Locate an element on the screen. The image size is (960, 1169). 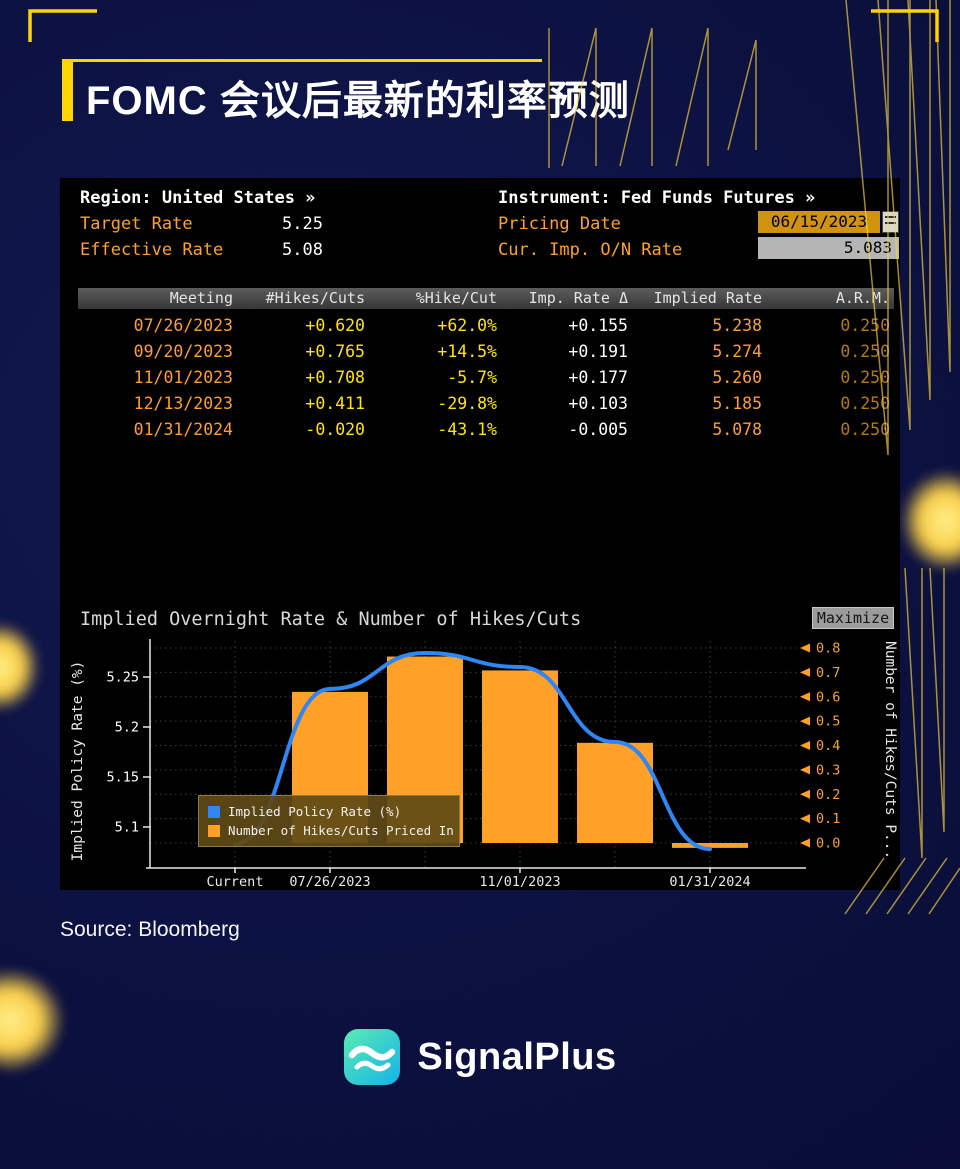
table-cell: -29.8% is located at coordinates (467, 403).